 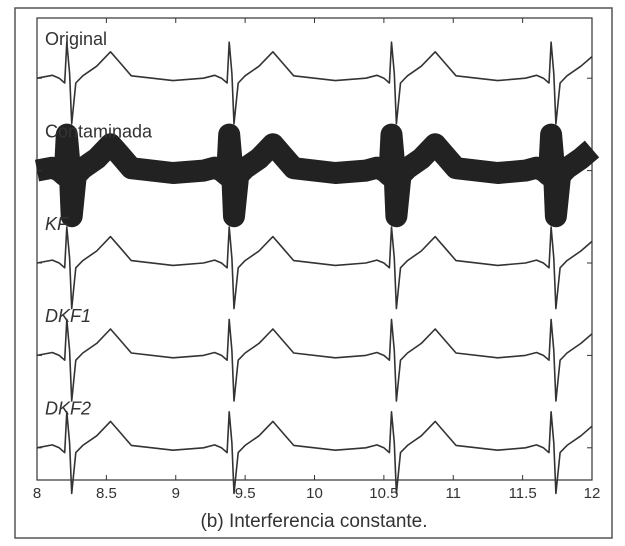 What do you see at coordinates (245, 493) in the screenshot?
I see `x-tick-label: 9.5` at bounding box center [245, 493].